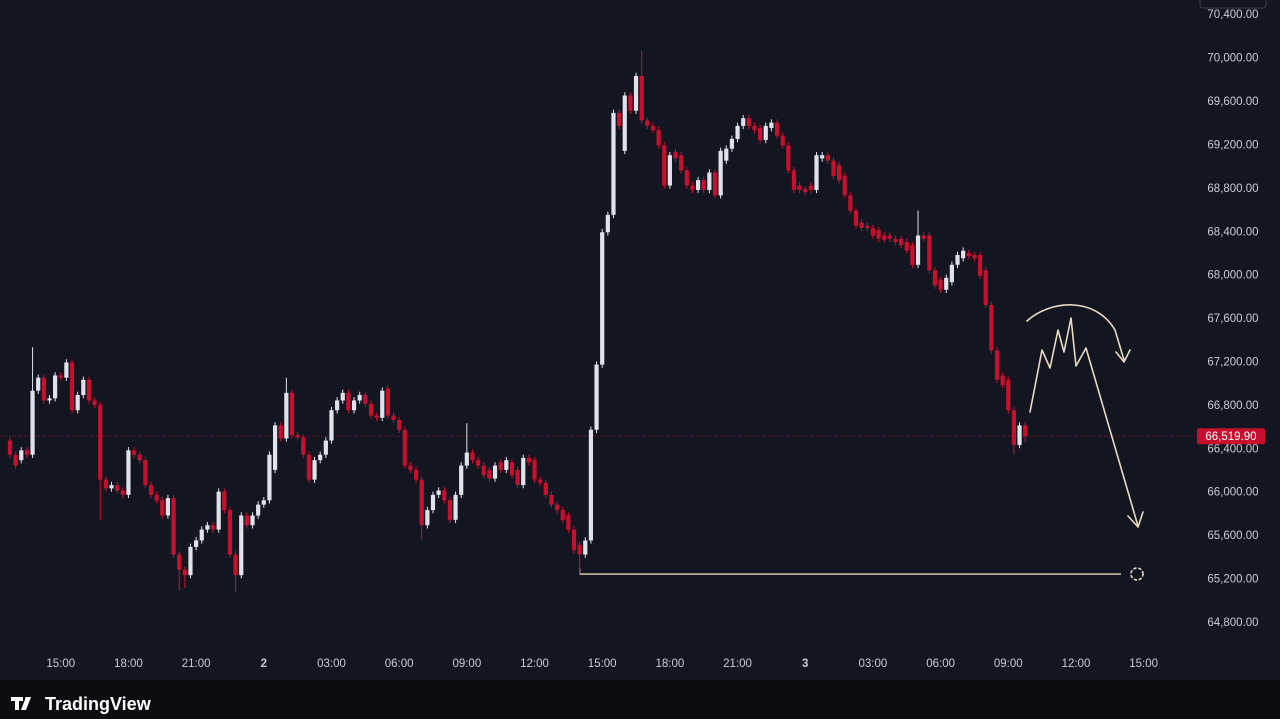  What do you see at coordinates (60, 664) in the screenshot?
I see `x-tick-label: 15:00` at bounding box center [60, 664].